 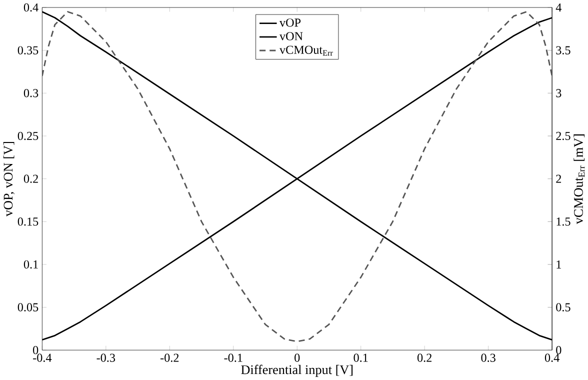 What do you see at coordinates (563, 221) in the screenshot?
I see `y2-tick-label: 1.5` at bounding box center [563, 221].